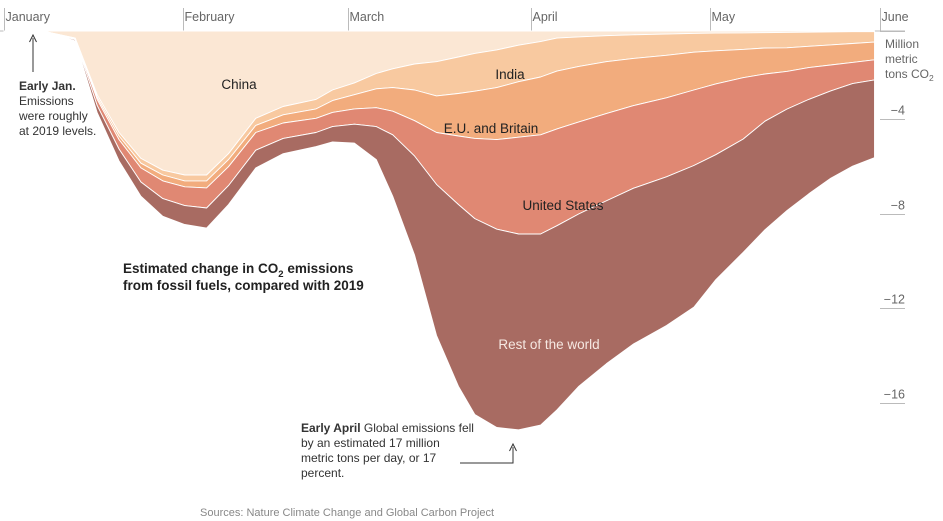  I want to click on region-label-india: India, so click(510, 74).